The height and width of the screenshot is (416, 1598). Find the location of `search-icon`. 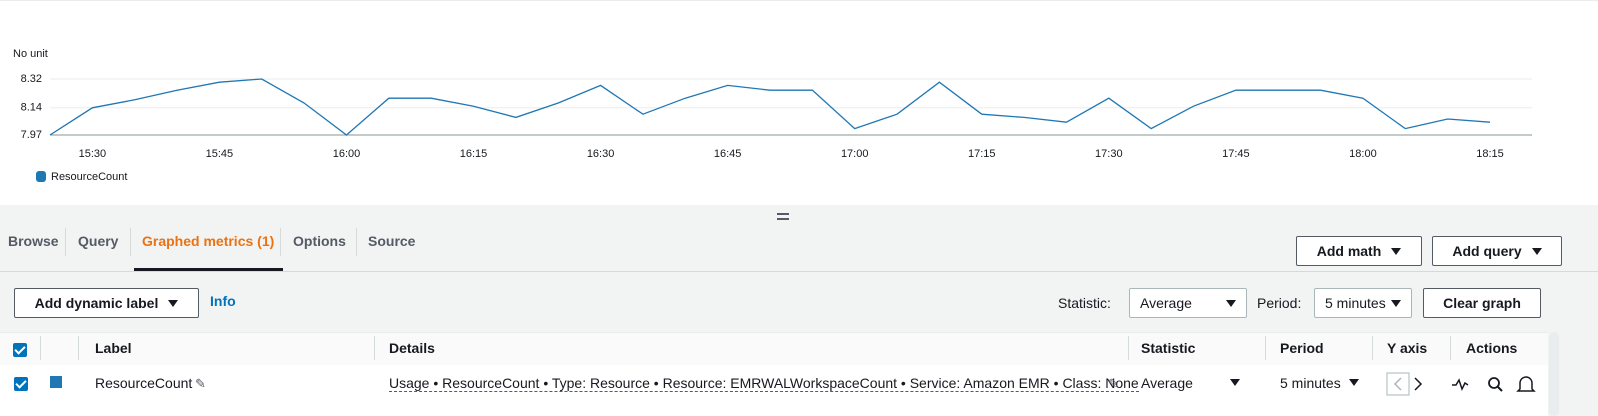

search-icon is located at coordinates (1494, 383).